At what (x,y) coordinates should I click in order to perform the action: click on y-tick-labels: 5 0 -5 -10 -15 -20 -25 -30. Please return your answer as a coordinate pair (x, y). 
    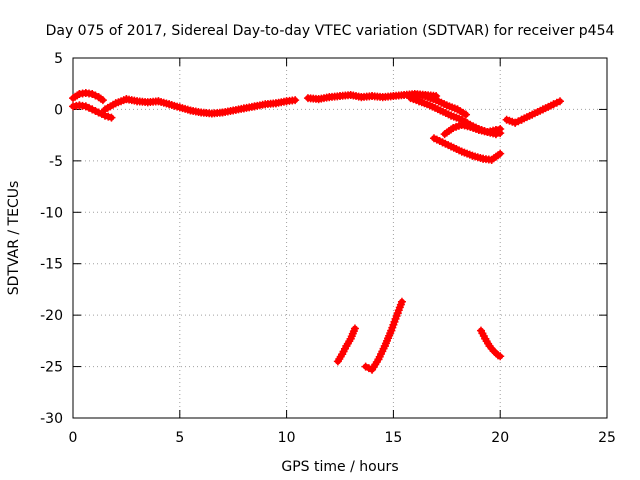
    Looking at the image, I should click on (51, 239).